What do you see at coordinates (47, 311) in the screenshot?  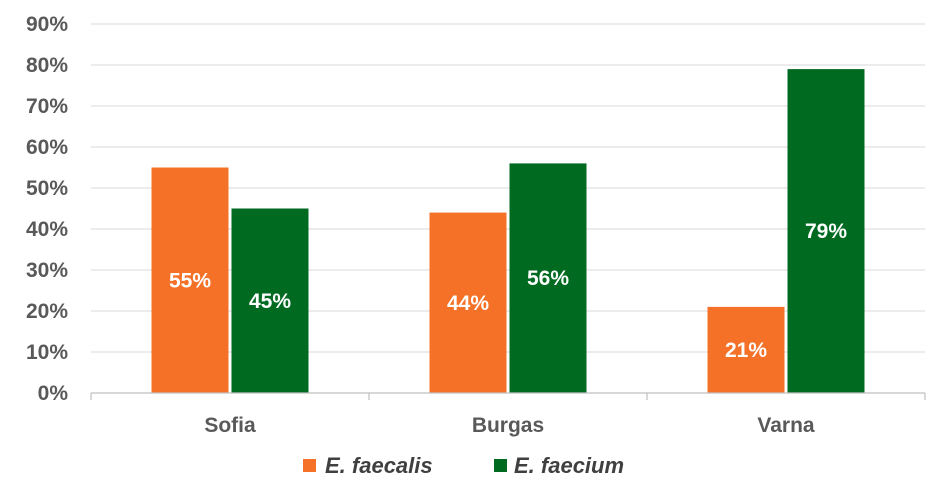 I see `y-tick-label: 20%` at bounding box center [47, 311].